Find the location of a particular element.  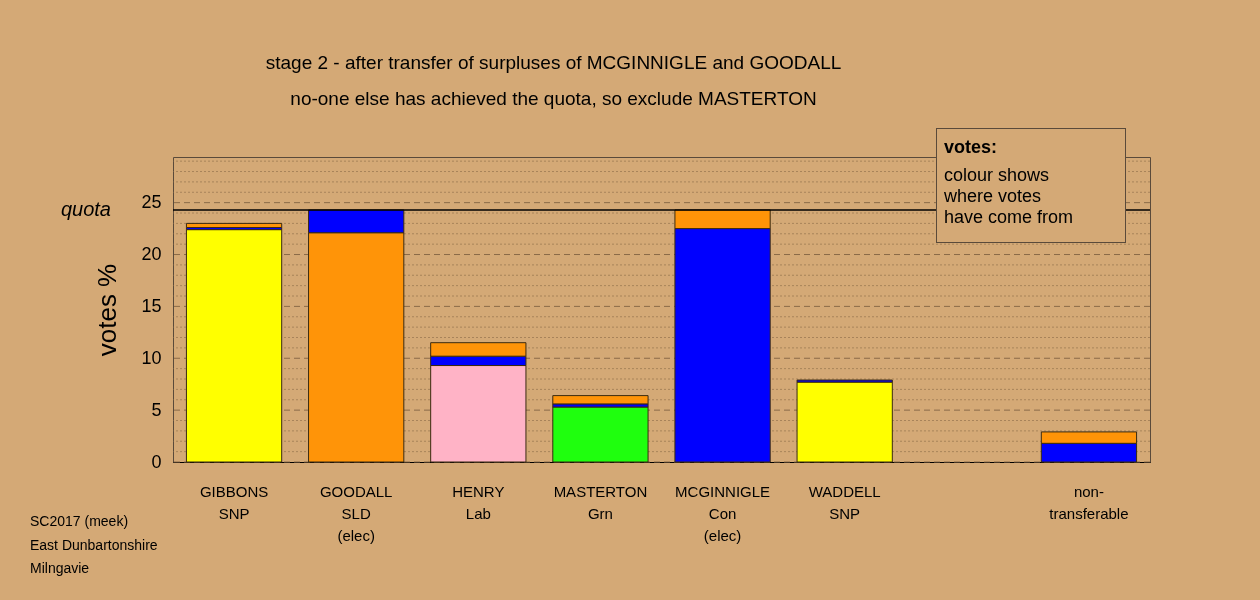

y-tick-label: 25 is located at coordinates (151, 202).